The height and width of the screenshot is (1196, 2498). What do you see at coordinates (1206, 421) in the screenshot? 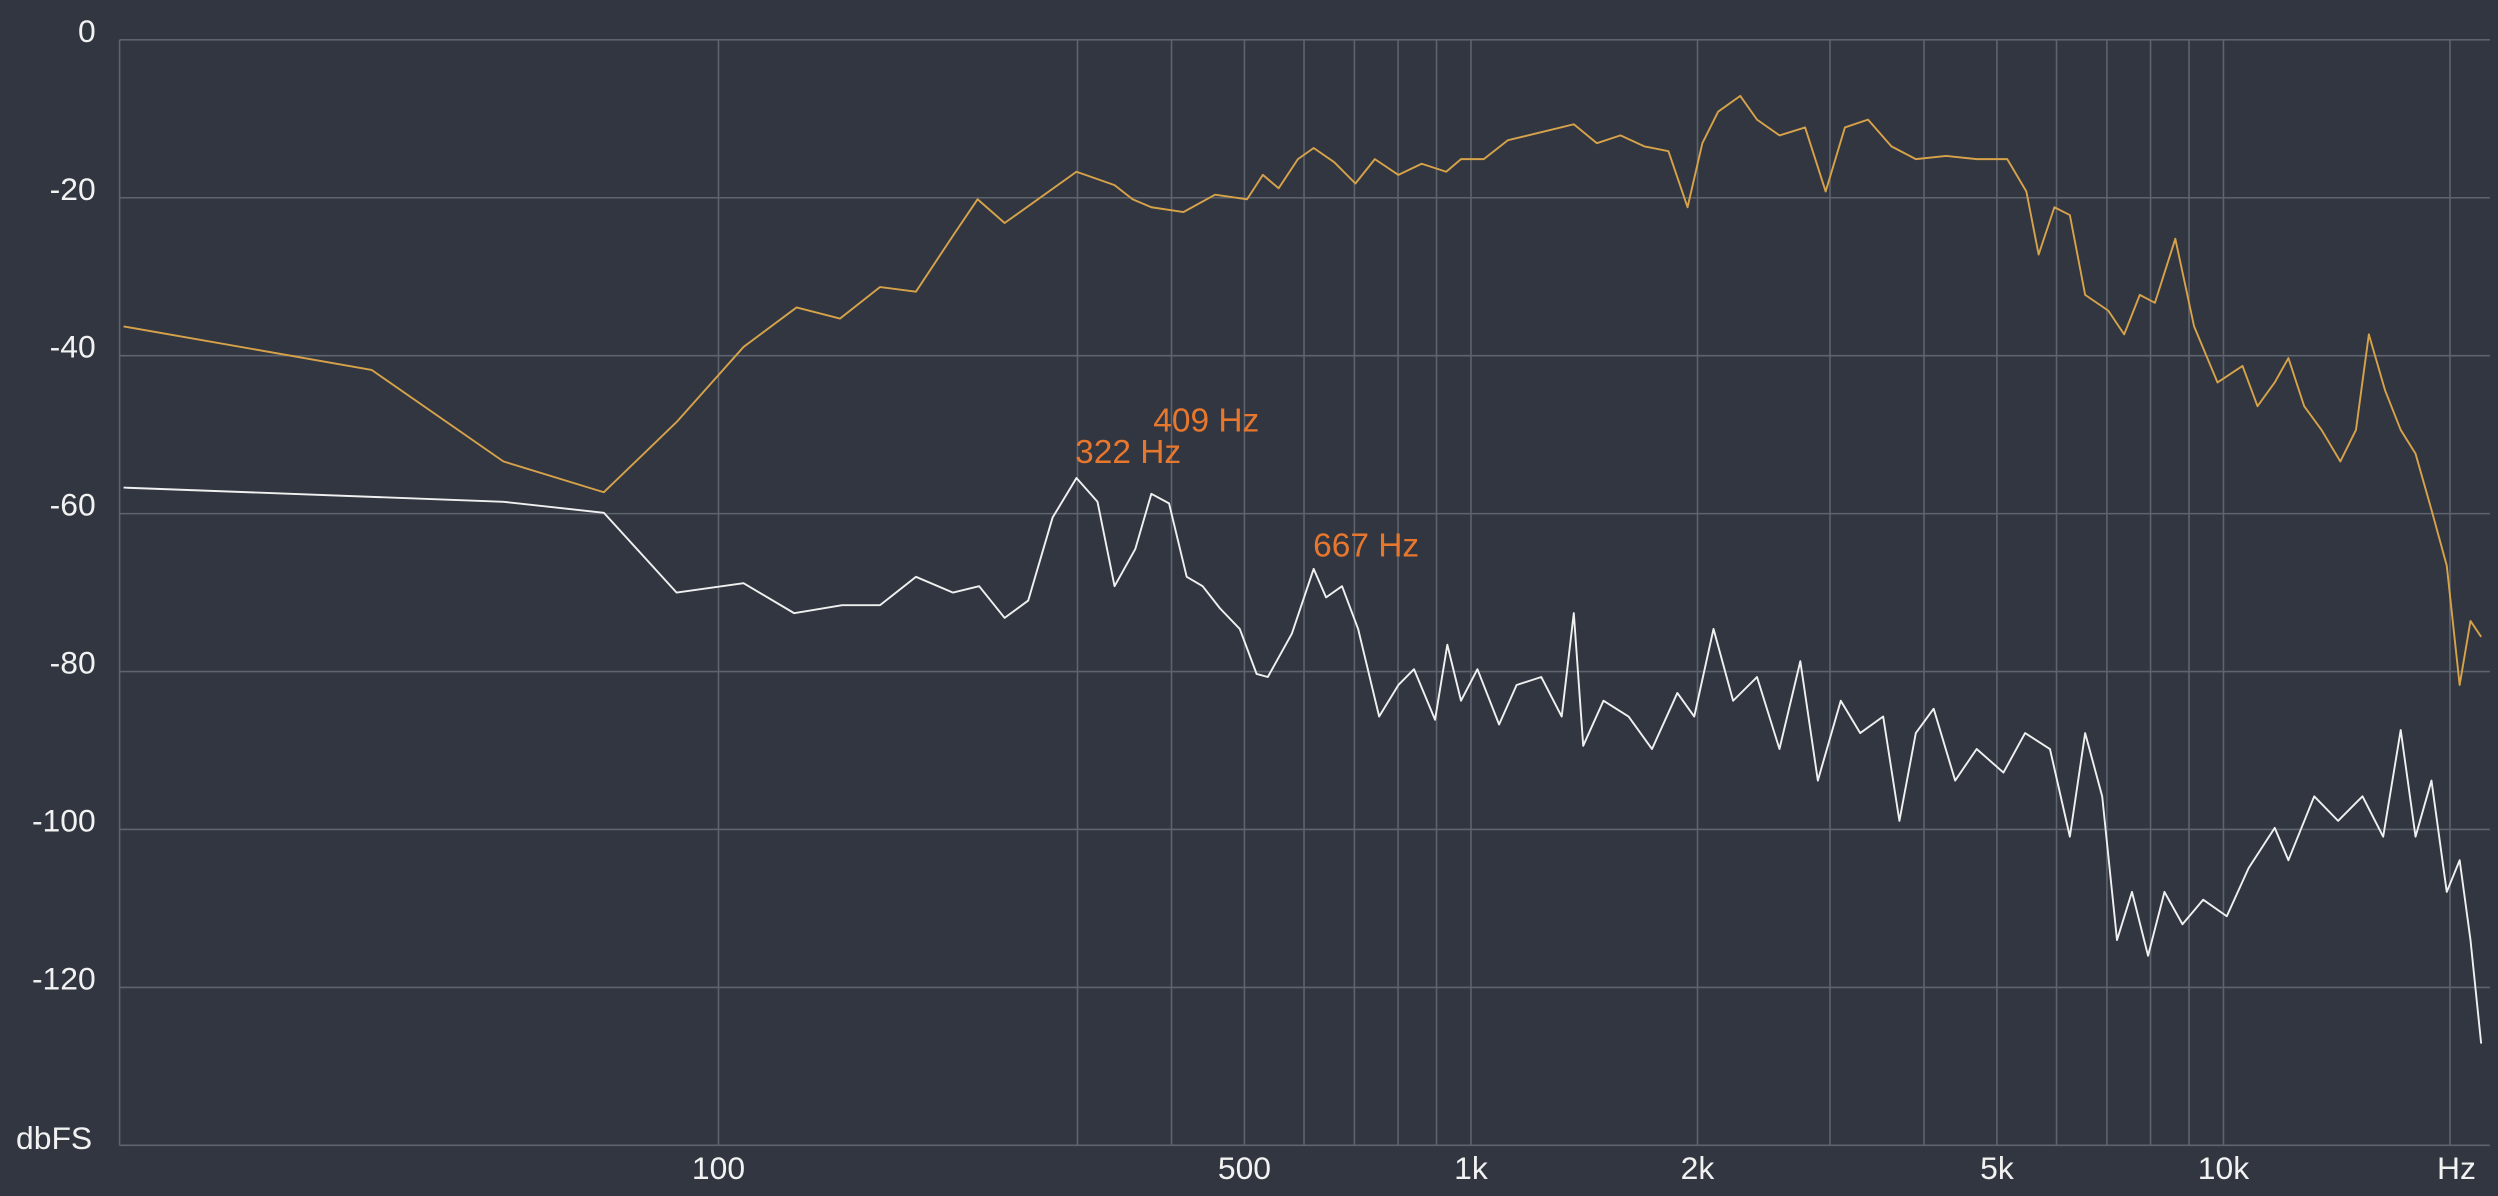
I see `peak-annotation: 409 Hz` at bounding box center [1206, 421].